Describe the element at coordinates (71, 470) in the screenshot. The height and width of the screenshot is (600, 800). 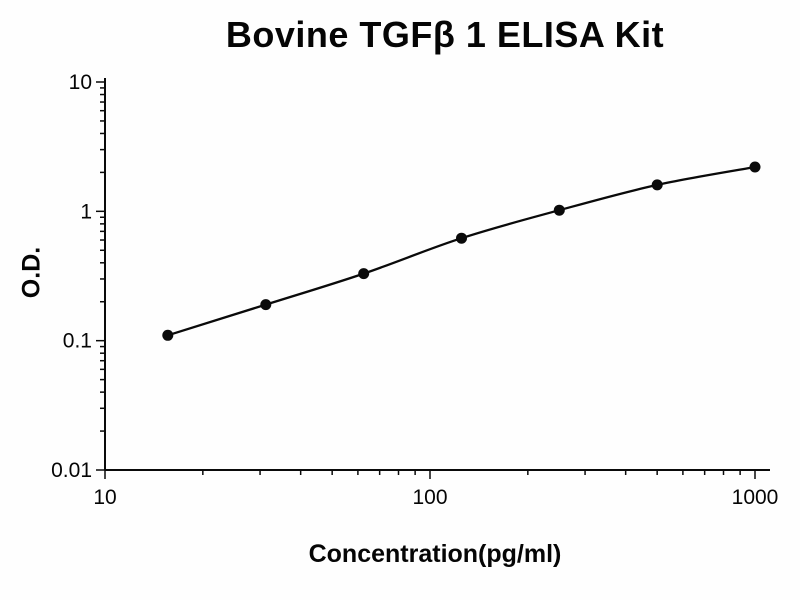
I see `y-tick-label: 0.01` at that location.